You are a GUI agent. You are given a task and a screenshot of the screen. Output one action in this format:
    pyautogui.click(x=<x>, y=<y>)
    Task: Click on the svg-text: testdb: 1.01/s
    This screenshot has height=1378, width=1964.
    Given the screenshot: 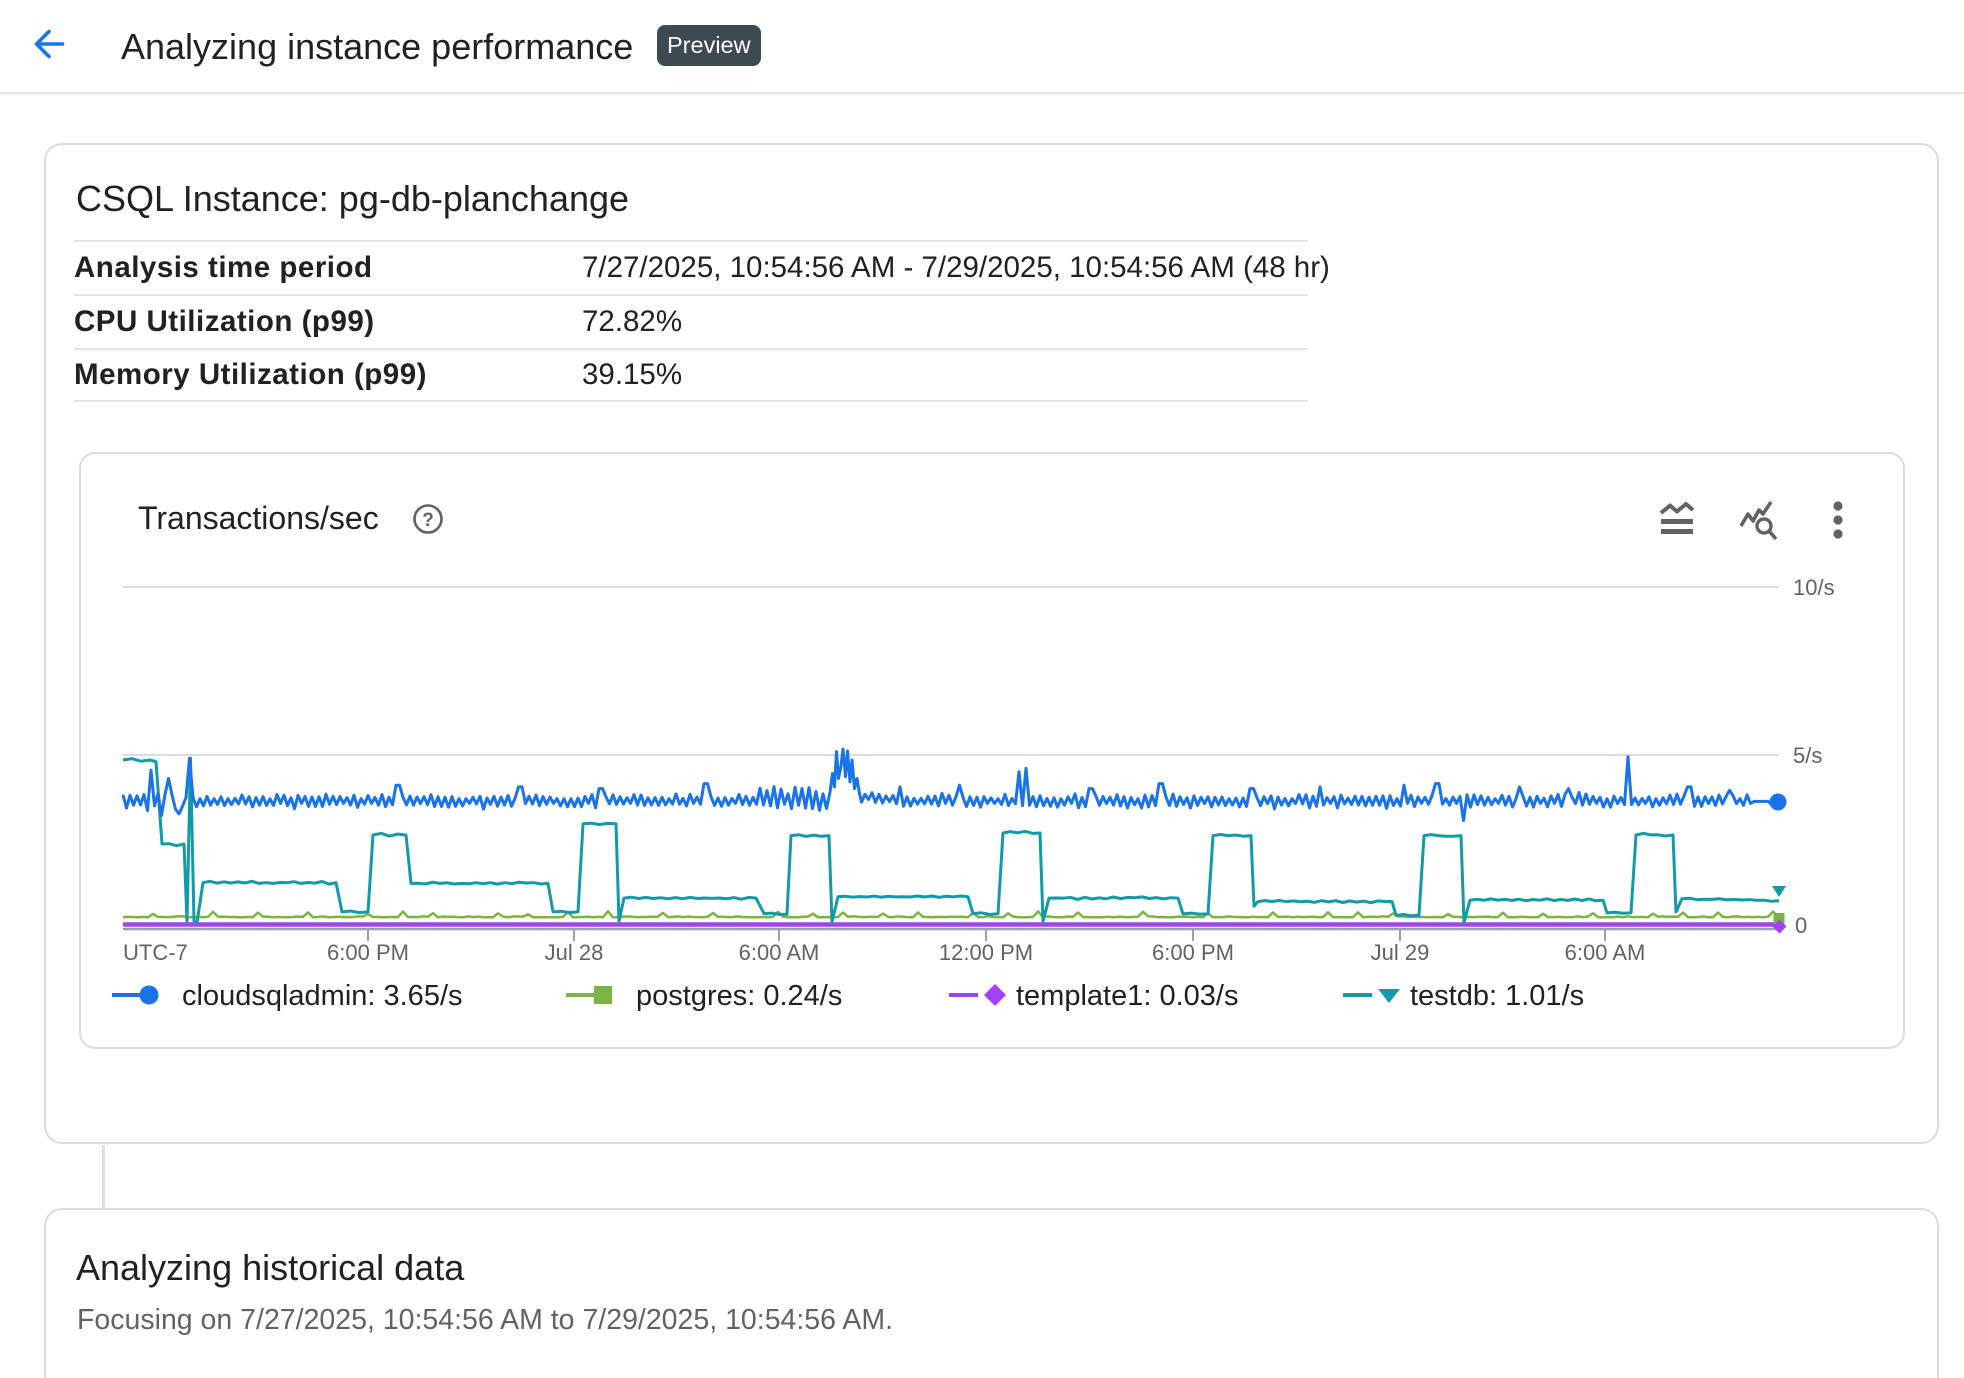 What is the action you would take?
    pyautogui.click(x=1497, y=996)
    